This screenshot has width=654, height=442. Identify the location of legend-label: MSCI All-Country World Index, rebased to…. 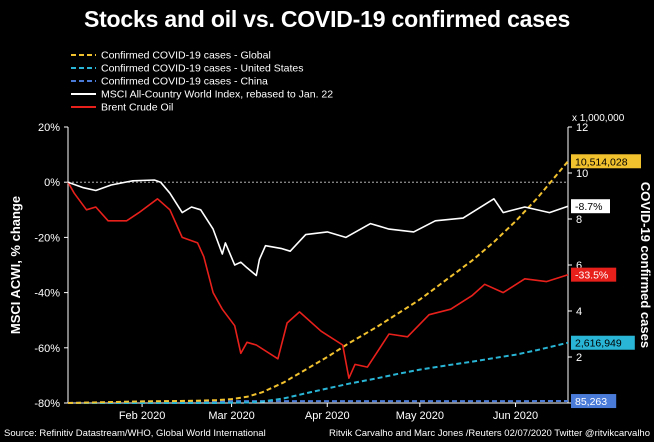
(217, 95).